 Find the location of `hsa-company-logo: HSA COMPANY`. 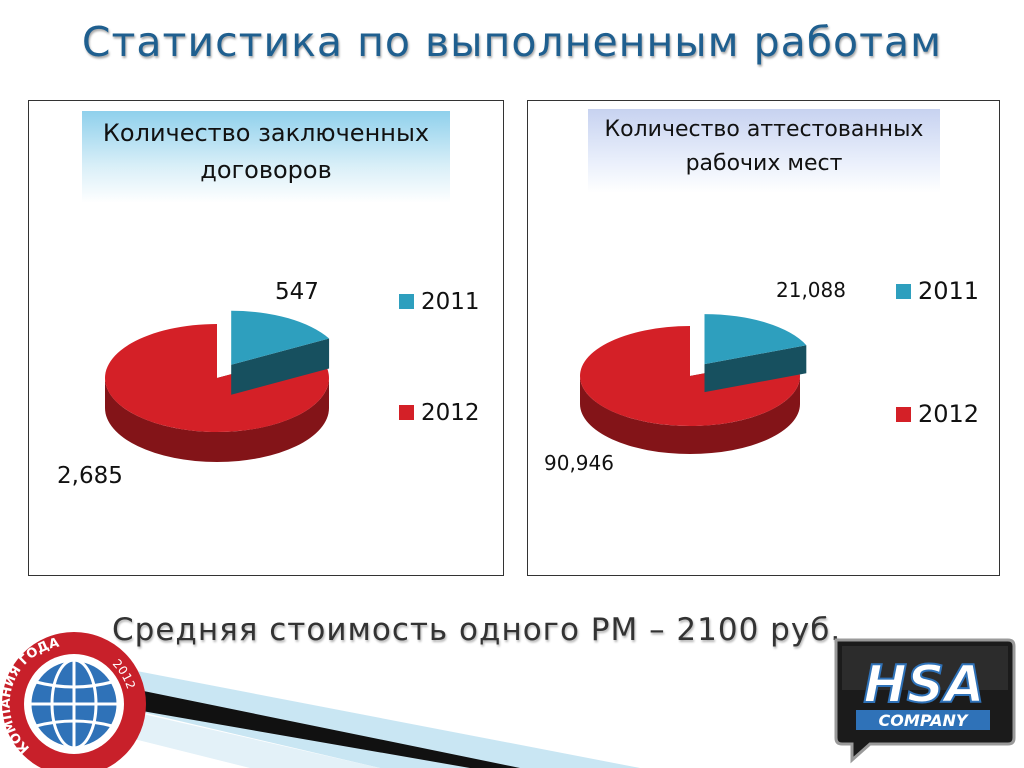

hsa-company-logo: HSA COMPANY is located at coordinates (925, 701).